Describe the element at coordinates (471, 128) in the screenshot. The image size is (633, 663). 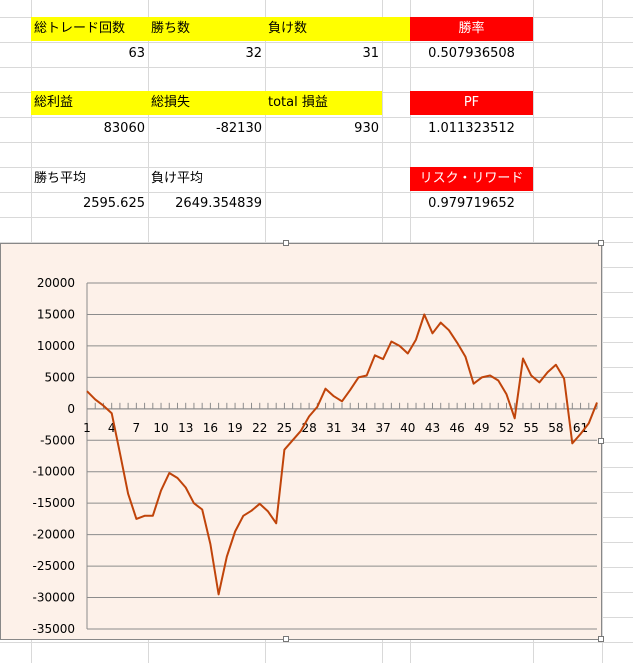
I see `pf-value: 1.011323512` at that location.